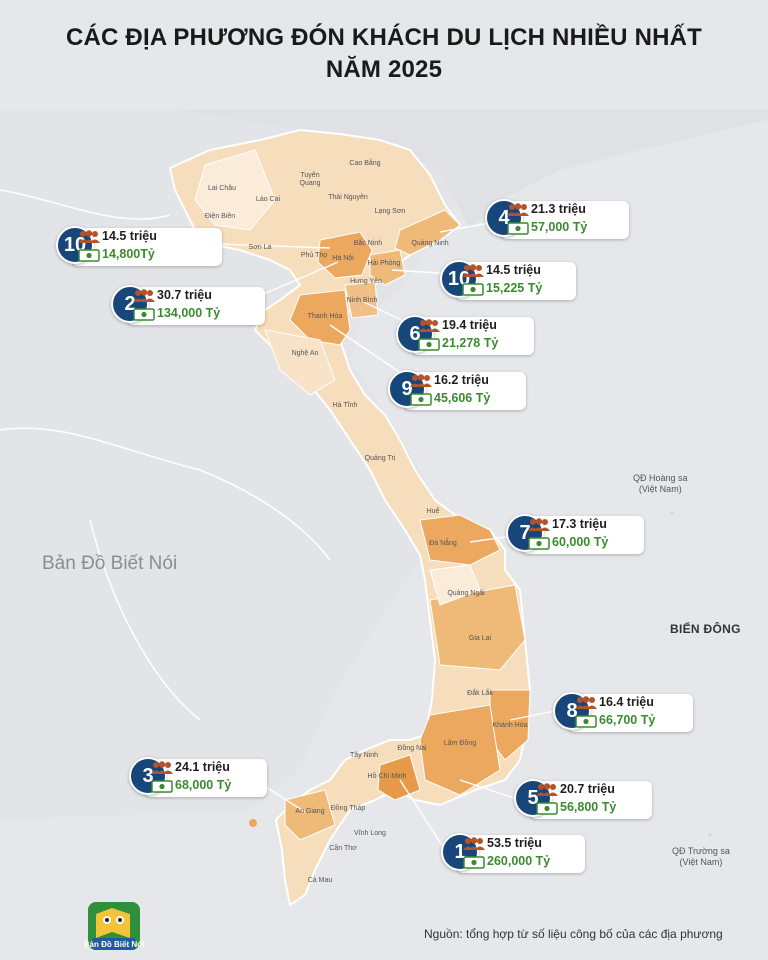 Image resolution: width=768 pixels, height=960 pixels. I want to click on province-label: Tây Ninh, so click(363, 755).